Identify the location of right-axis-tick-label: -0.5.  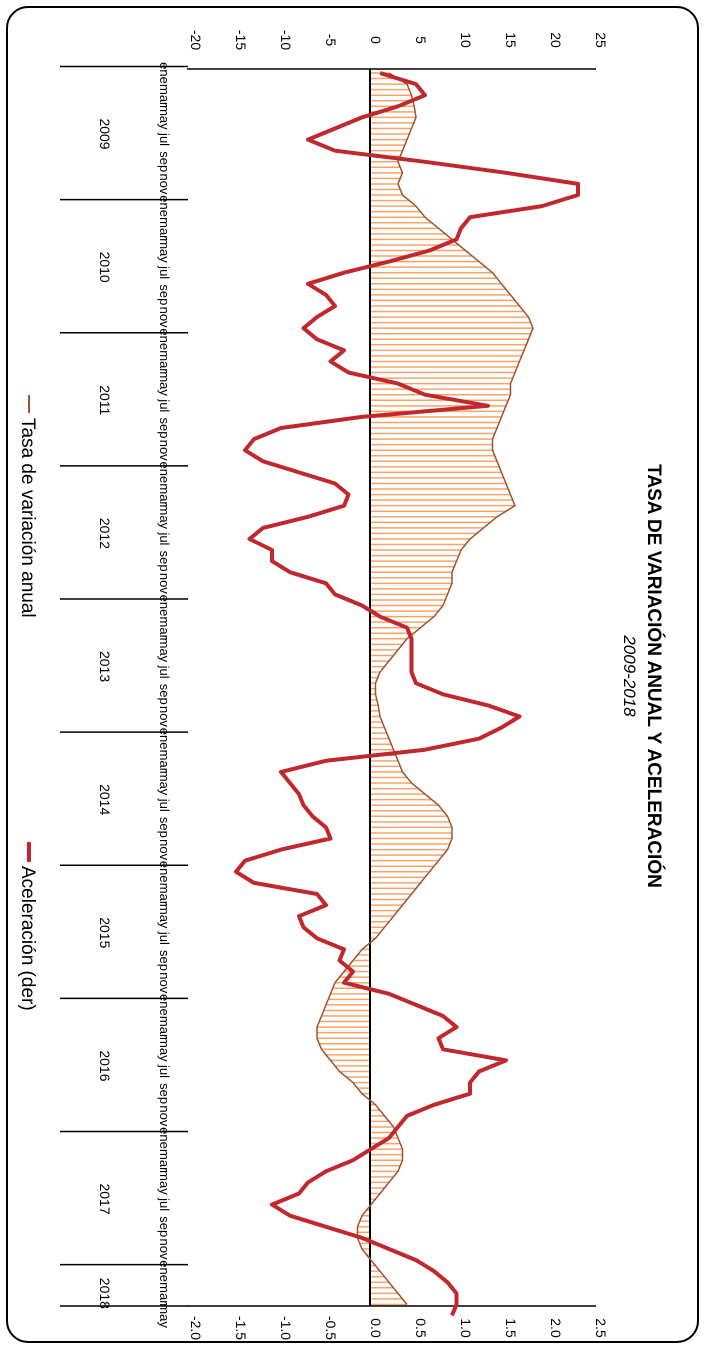
(331, 1328).